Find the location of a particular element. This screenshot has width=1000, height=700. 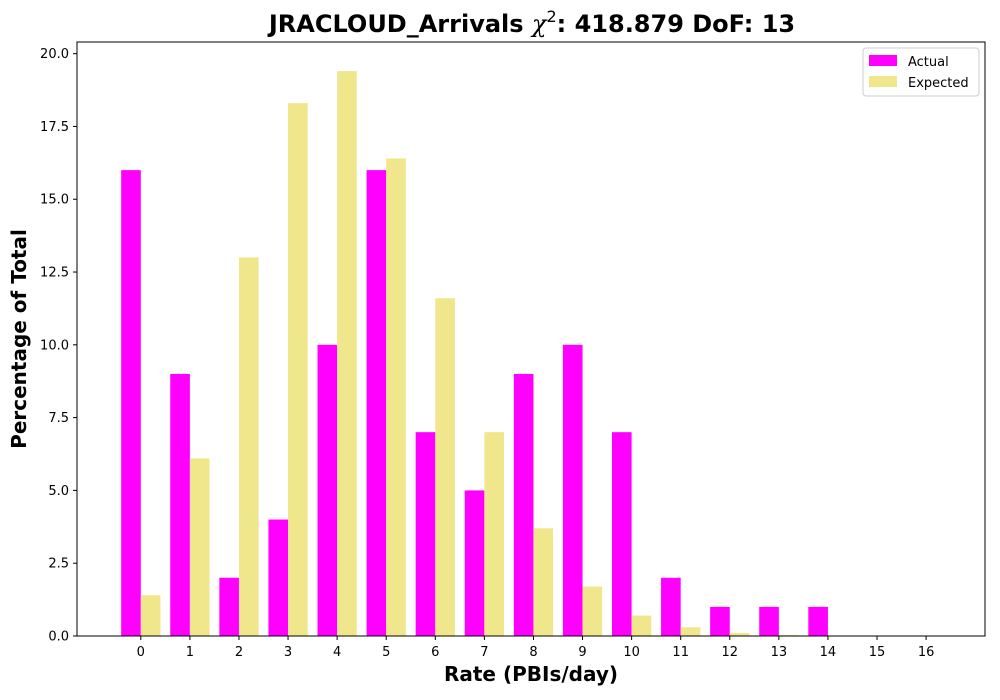

title-chi-symbol: χ is located at coordinates (539, 24).